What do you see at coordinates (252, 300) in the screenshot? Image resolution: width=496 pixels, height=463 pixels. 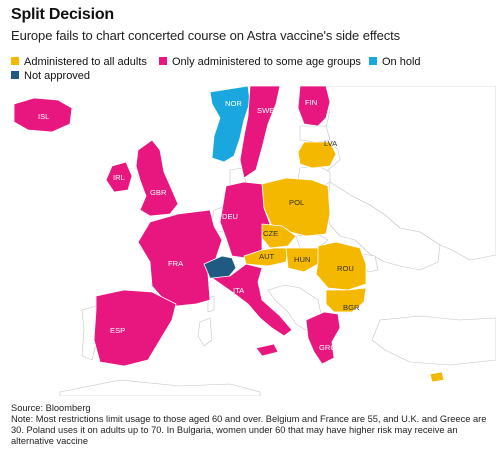 I see `country-italy` at bounding box center [252, 300].